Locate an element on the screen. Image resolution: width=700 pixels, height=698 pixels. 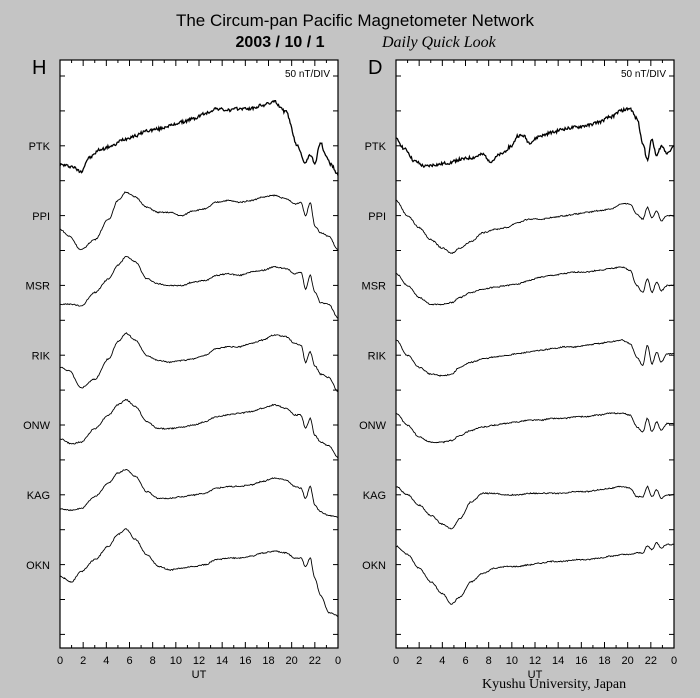
panel-label: H is located at coordinates (39, 68).